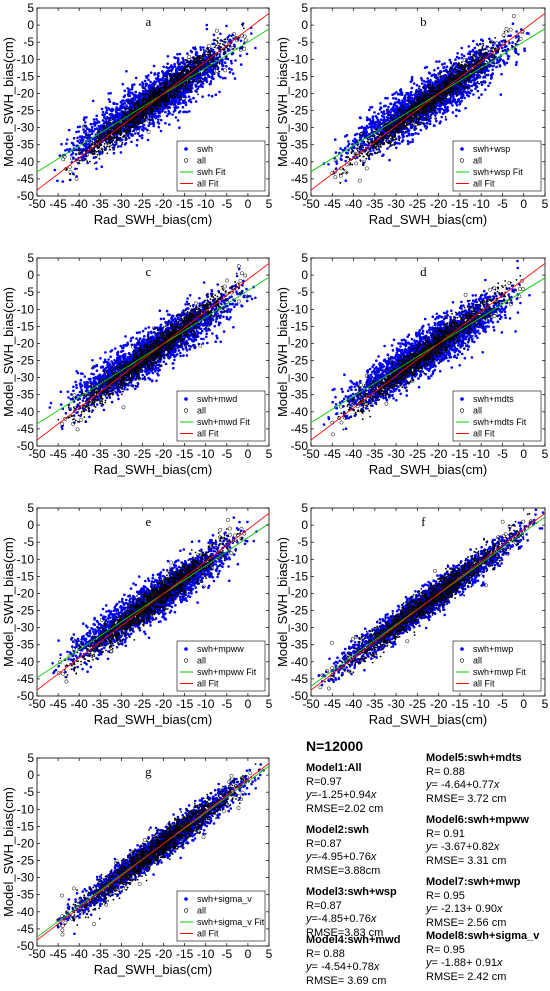 The width and height of the screenshot is (550, 991). Describe the element at coordinates (186, 149) in the screenshot. I see `legend-marker-model` at that location.